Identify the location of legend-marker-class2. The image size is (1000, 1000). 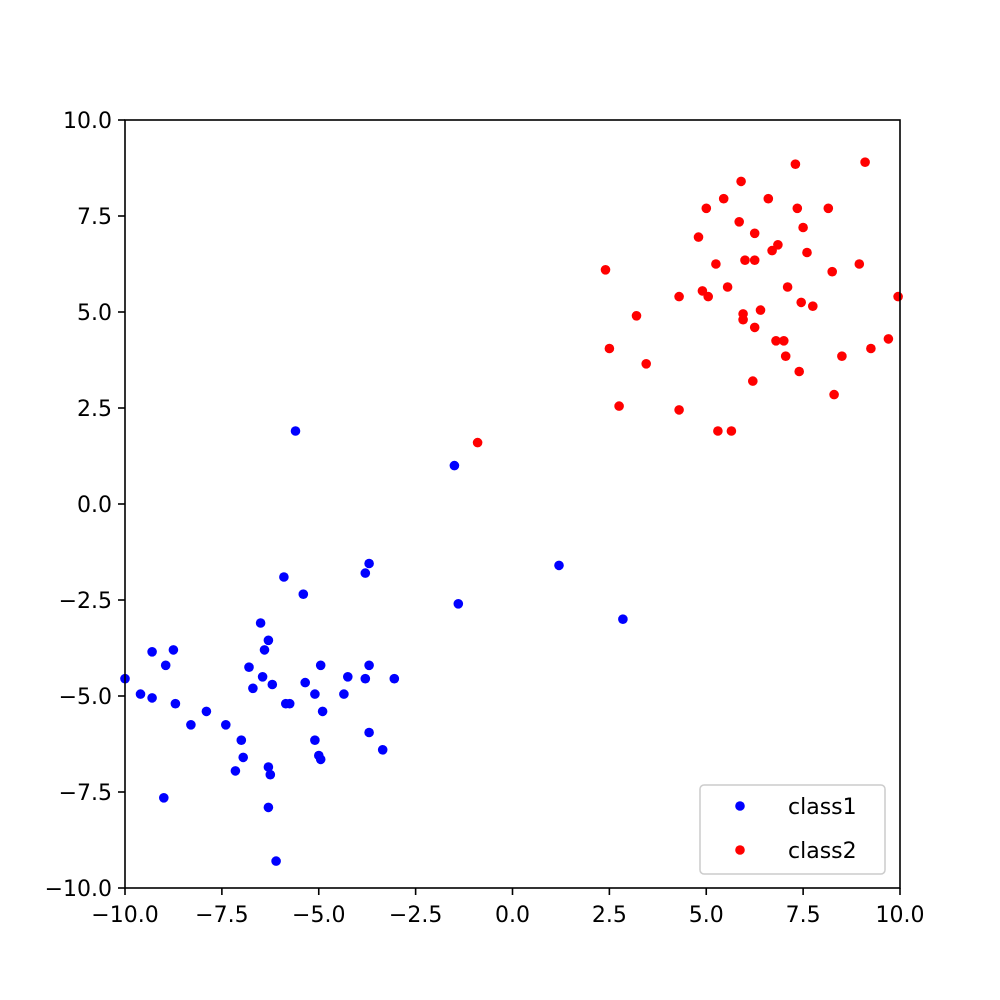
(740, 850).